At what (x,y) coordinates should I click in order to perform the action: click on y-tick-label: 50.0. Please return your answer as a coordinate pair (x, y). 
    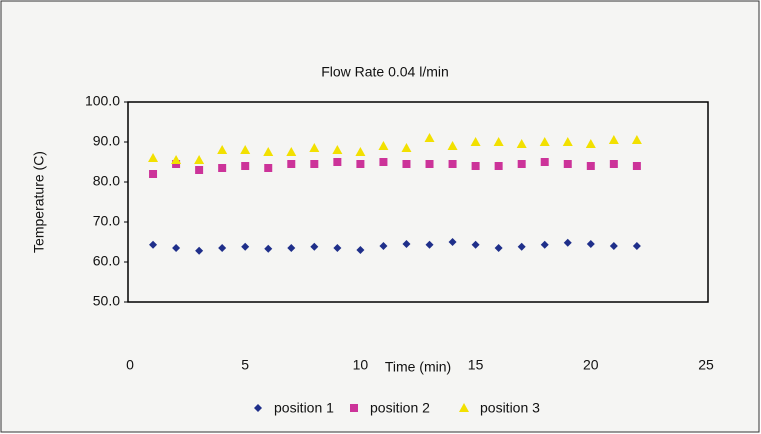
    Looking at the image, I should click on (106, 301).